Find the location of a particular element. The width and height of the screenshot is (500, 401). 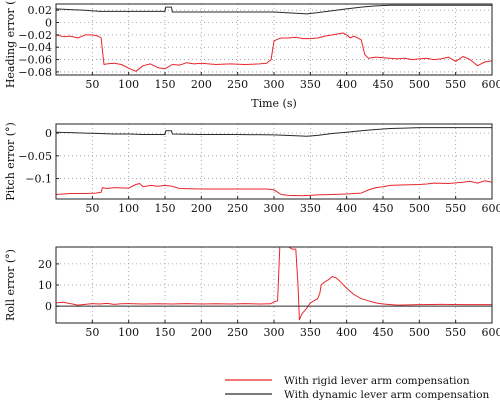

y-axis-label: Heading error (°) is located at coordinates (10, 44).